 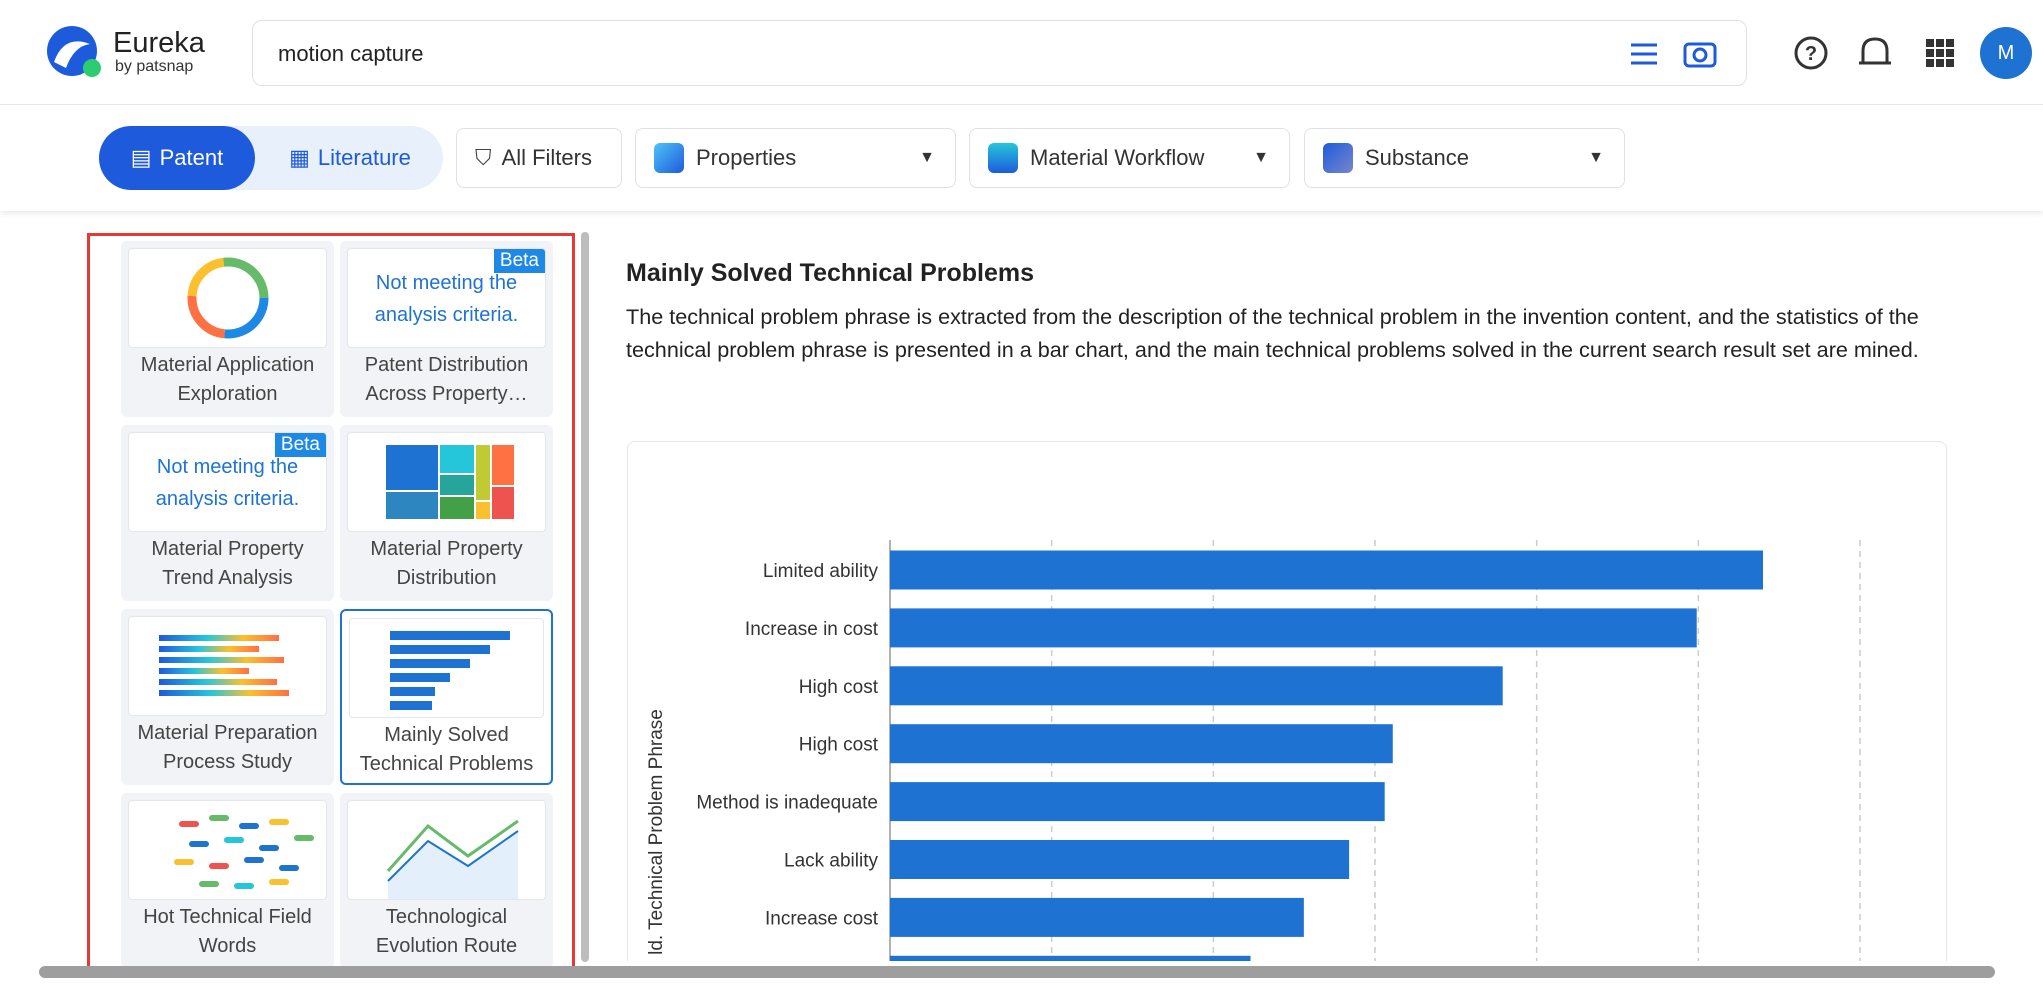 I want to click on analysis-card: Technological Evolution Route, so click(x=446, y=881).